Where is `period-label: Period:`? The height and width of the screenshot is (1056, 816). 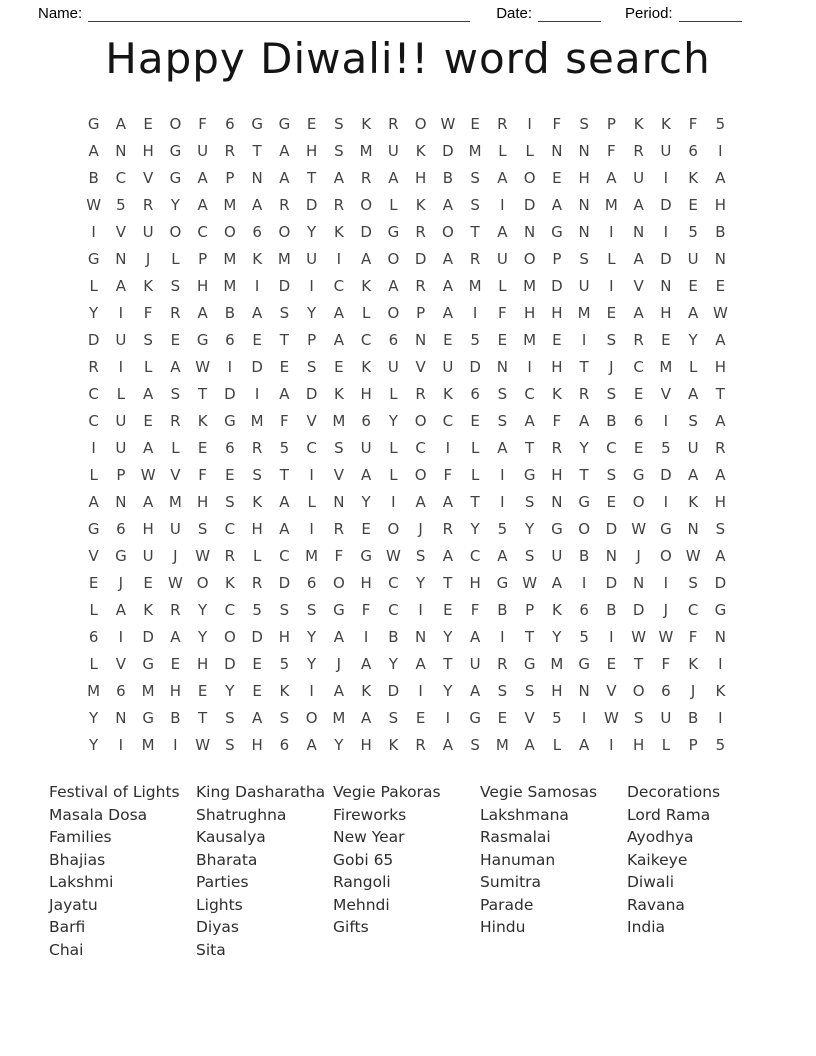 period-label: Period: is located at coordinates (649, 13).